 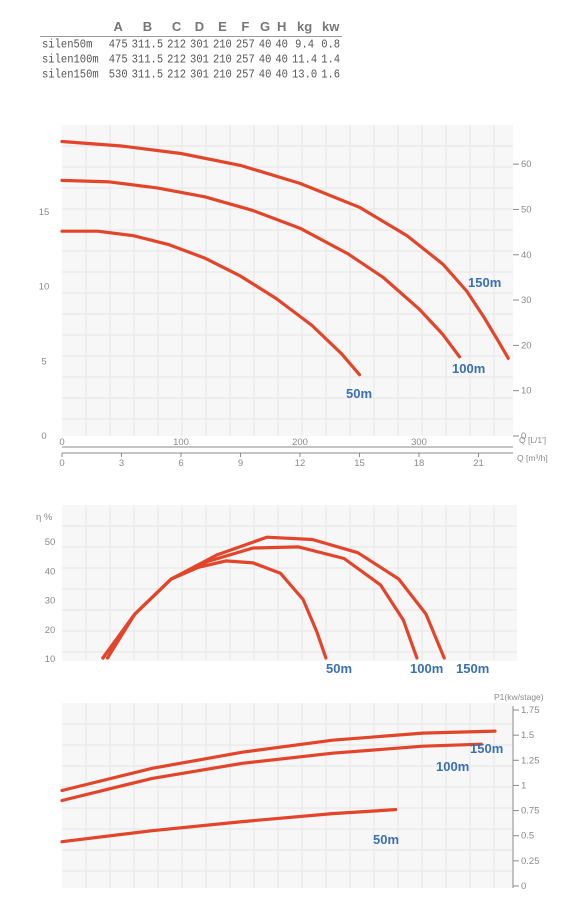 I want to click on y-tick-label: 1.5, so click(x=527, y=735).